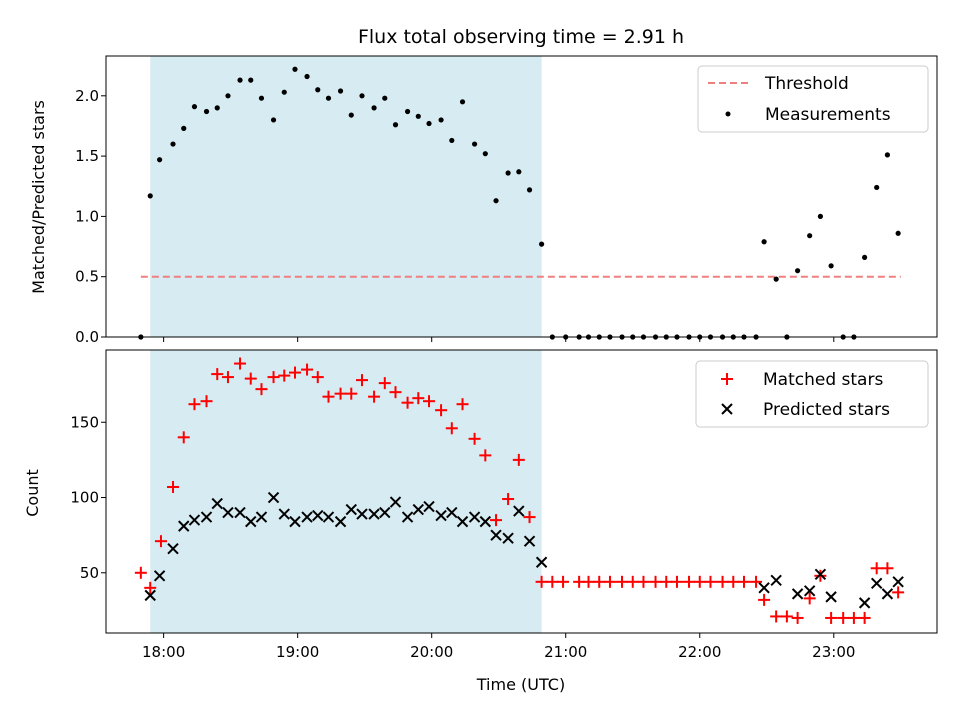 The width and height of the screenshot is (960, 720). I want to click on y-tick-label: 1.5, so click(87, 156).